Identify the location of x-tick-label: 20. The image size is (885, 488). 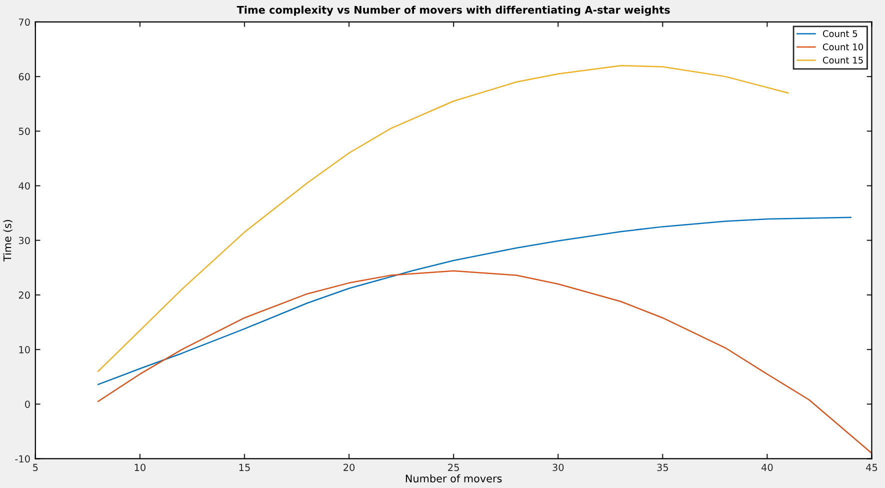
(349, 468).